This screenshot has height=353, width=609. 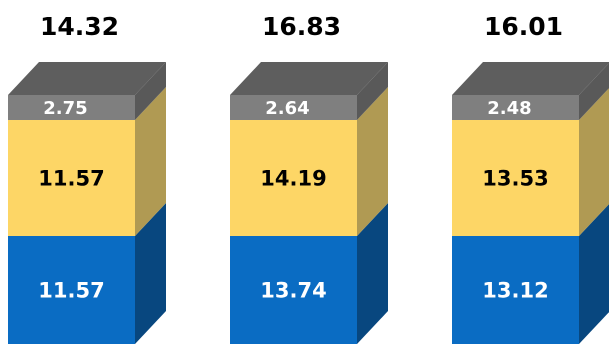 I want to click on bar-3-bottom-value-label: 13.12, so click(x=515, y=291).